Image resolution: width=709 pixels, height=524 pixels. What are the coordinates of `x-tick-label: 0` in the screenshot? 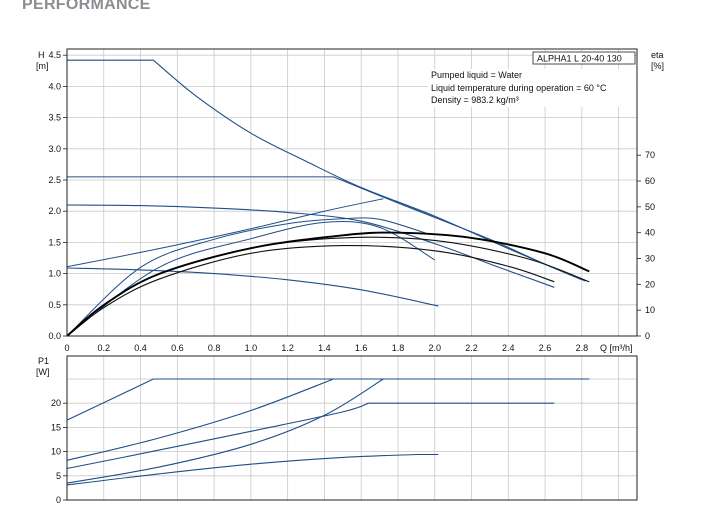 It's located at (66, 348).